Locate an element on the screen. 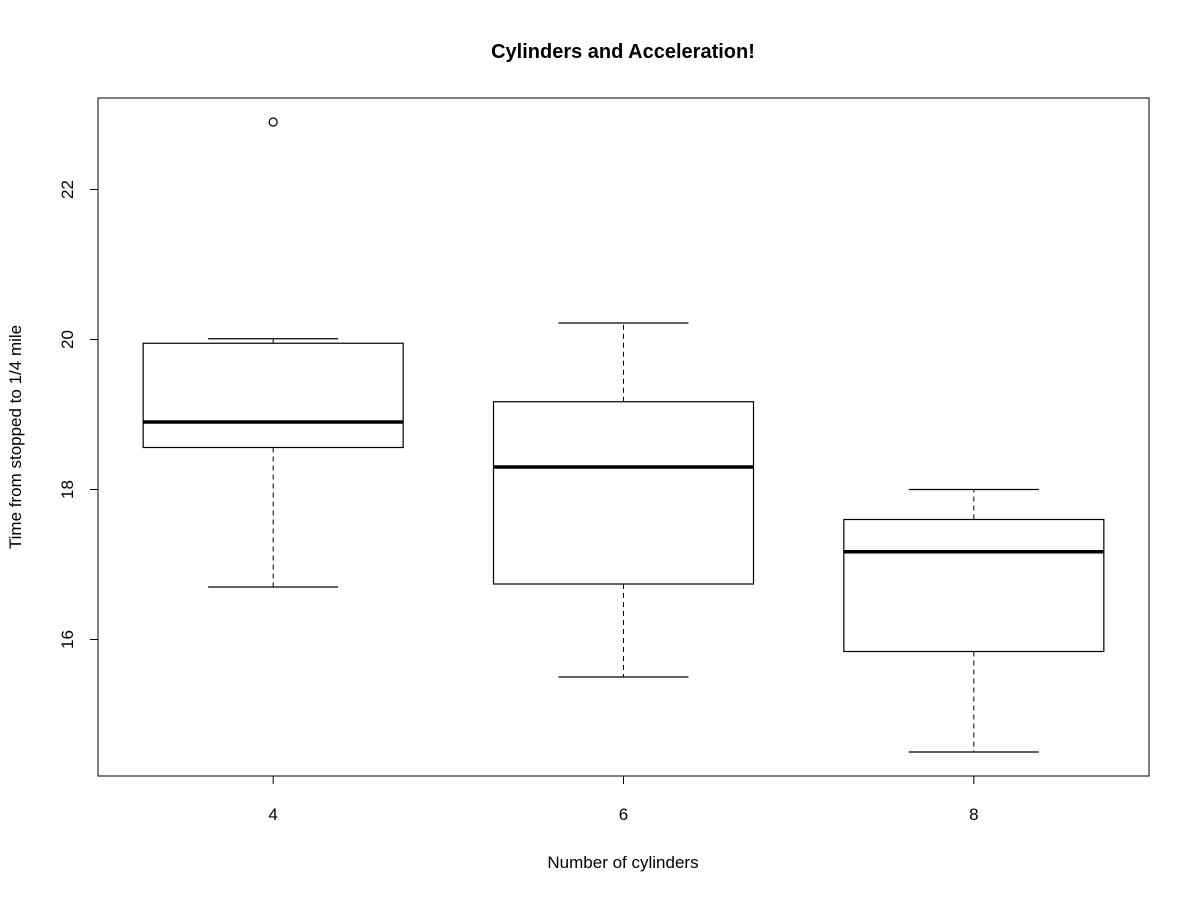 The image size is (1200, 900). y-tick-label: 16 is located at coordinates (67, 639).